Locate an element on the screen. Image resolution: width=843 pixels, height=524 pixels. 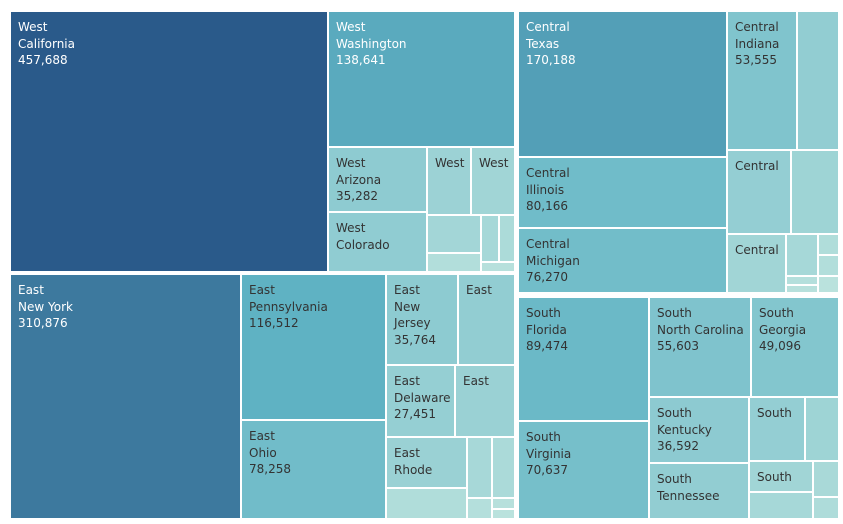
state-label: Tennessee is located at coordinates (688, 495).